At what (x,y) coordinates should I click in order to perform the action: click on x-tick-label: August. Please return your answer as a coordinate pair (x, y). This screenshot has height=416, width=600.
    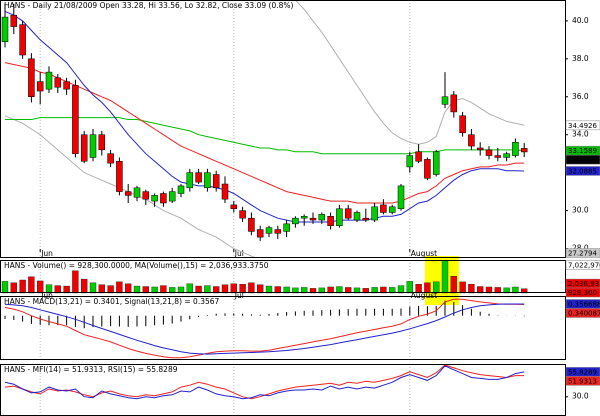
    Looking at the image, I should click on (424, 295).